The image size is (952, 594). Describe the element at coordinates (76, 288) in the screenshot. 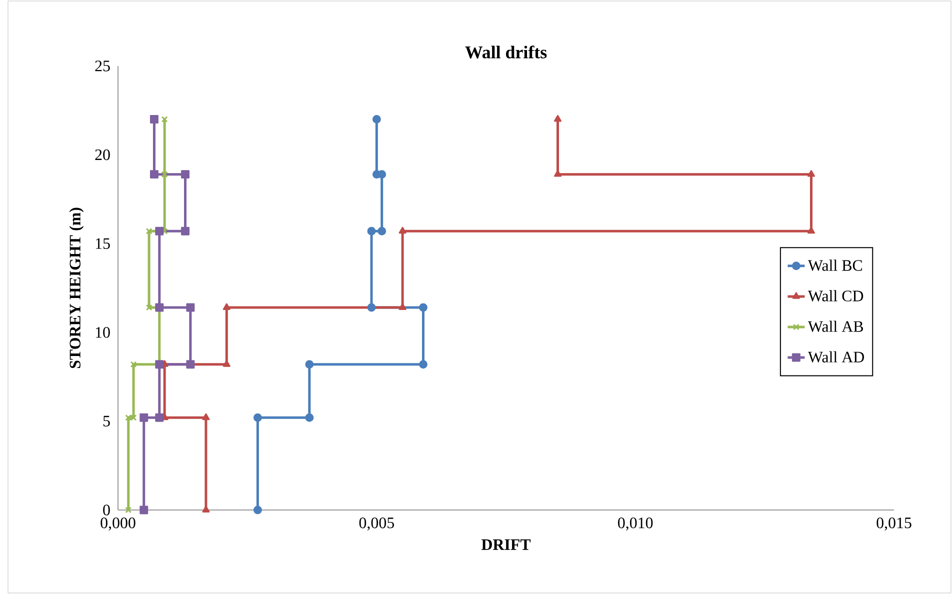

I see `y-axis-title: STOREY HEIGHT (m)` at that location.